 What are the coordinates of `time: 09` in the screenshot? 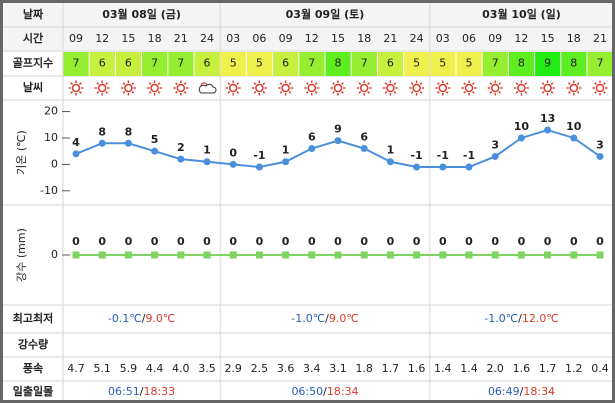 It's located at (286, 38).